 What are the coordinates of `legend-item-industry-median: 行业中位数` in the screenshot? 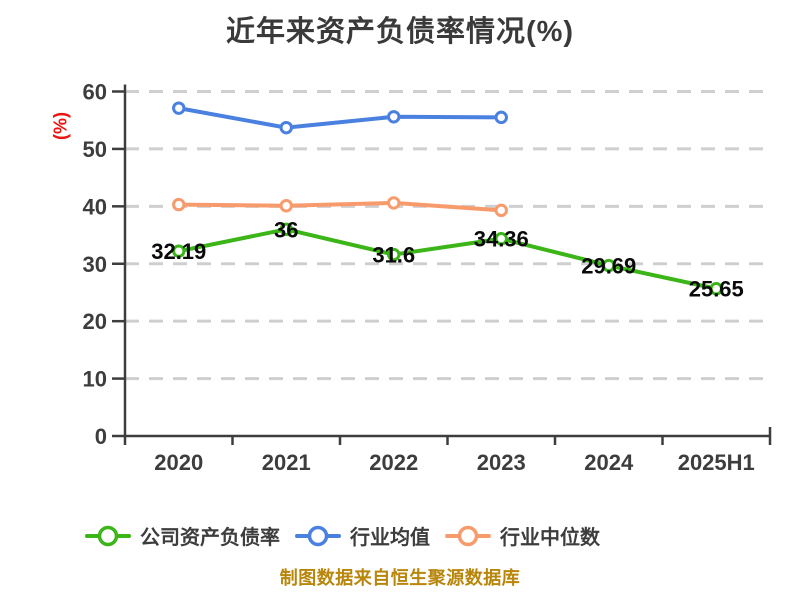 It's located at (522, 535).